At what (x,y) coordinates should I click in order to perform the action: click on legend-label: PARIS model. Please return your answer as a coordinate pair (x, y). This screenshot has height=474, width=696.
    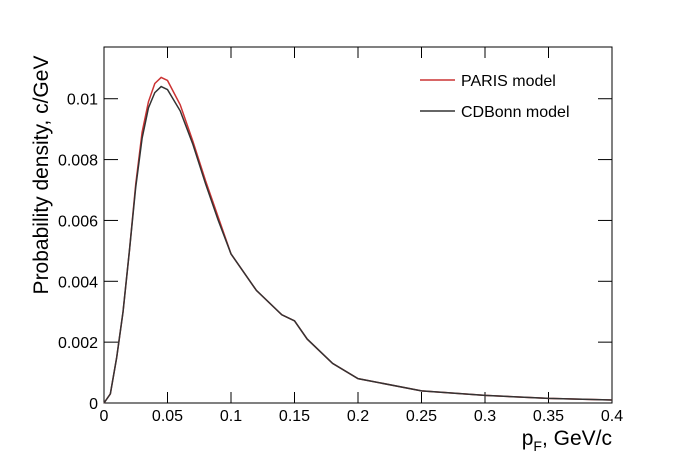
    Looking at the image, I should click on (508, 81).